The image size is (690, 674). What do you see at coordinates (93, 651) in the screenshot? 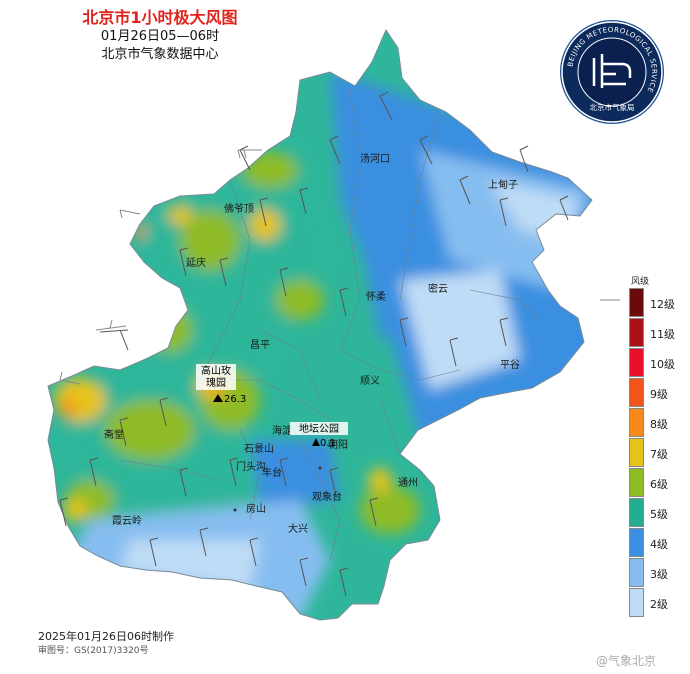
I see `approval-number: 审图号：GS(2017)3320号` at bounding box center [93, 651].